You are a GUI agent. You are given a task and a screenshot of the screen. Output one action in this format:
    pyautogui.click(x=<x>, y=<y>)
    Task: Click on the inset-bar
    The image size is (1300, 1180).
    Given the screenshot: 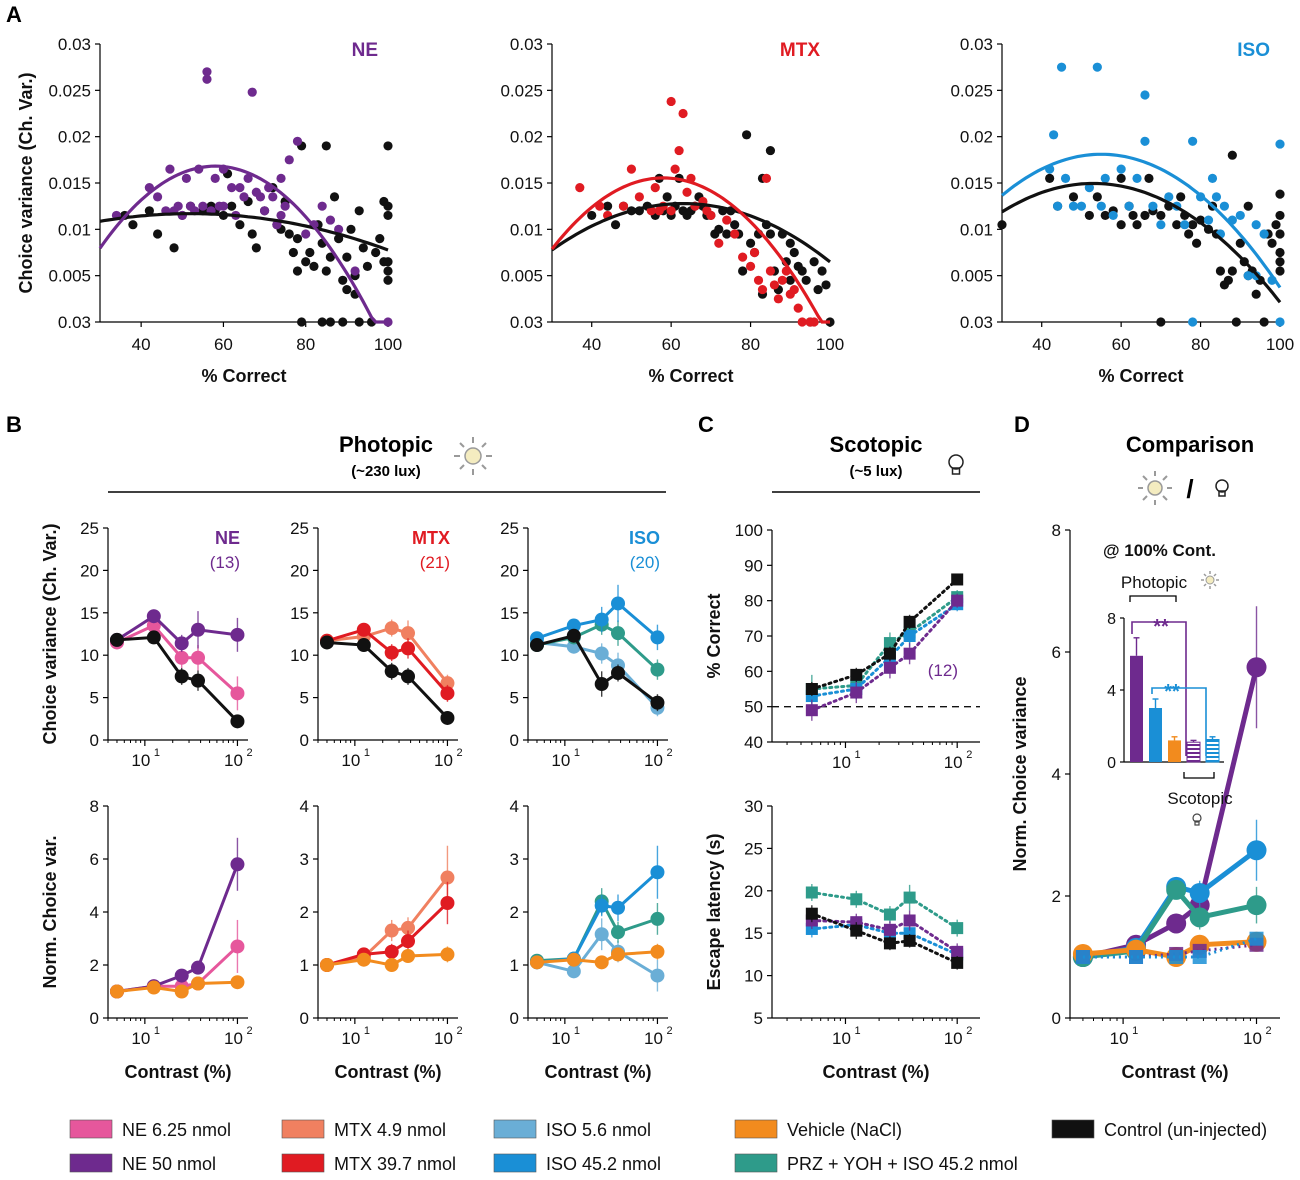 What is the action you would take?
    pyautogui.click(x=1193, y=752)
    